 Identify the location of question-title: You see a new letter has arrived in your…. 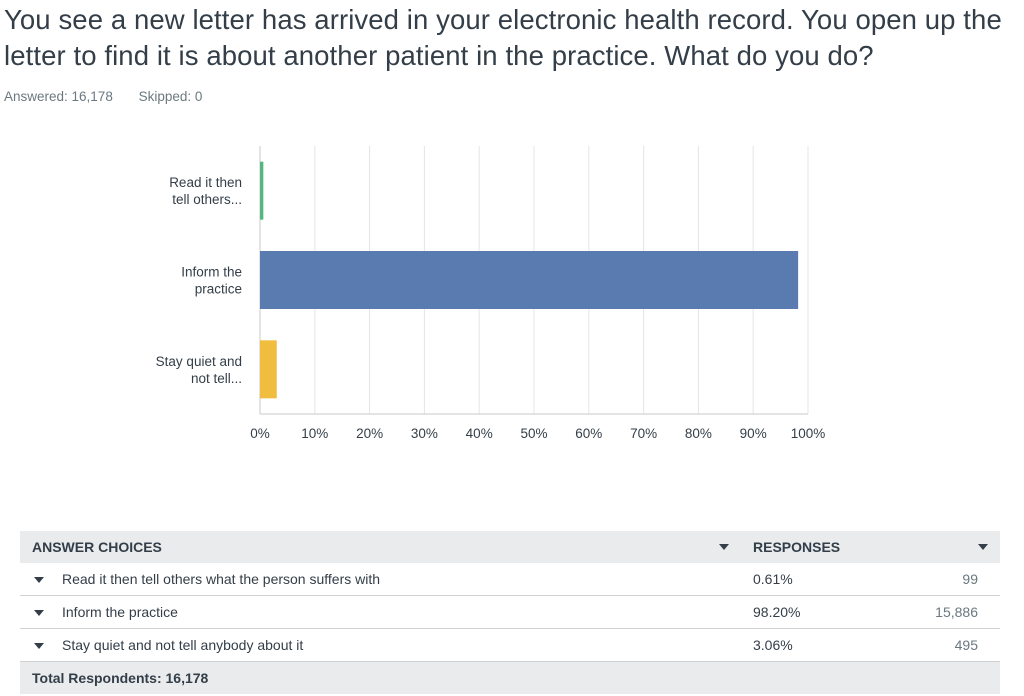
(503, 37).